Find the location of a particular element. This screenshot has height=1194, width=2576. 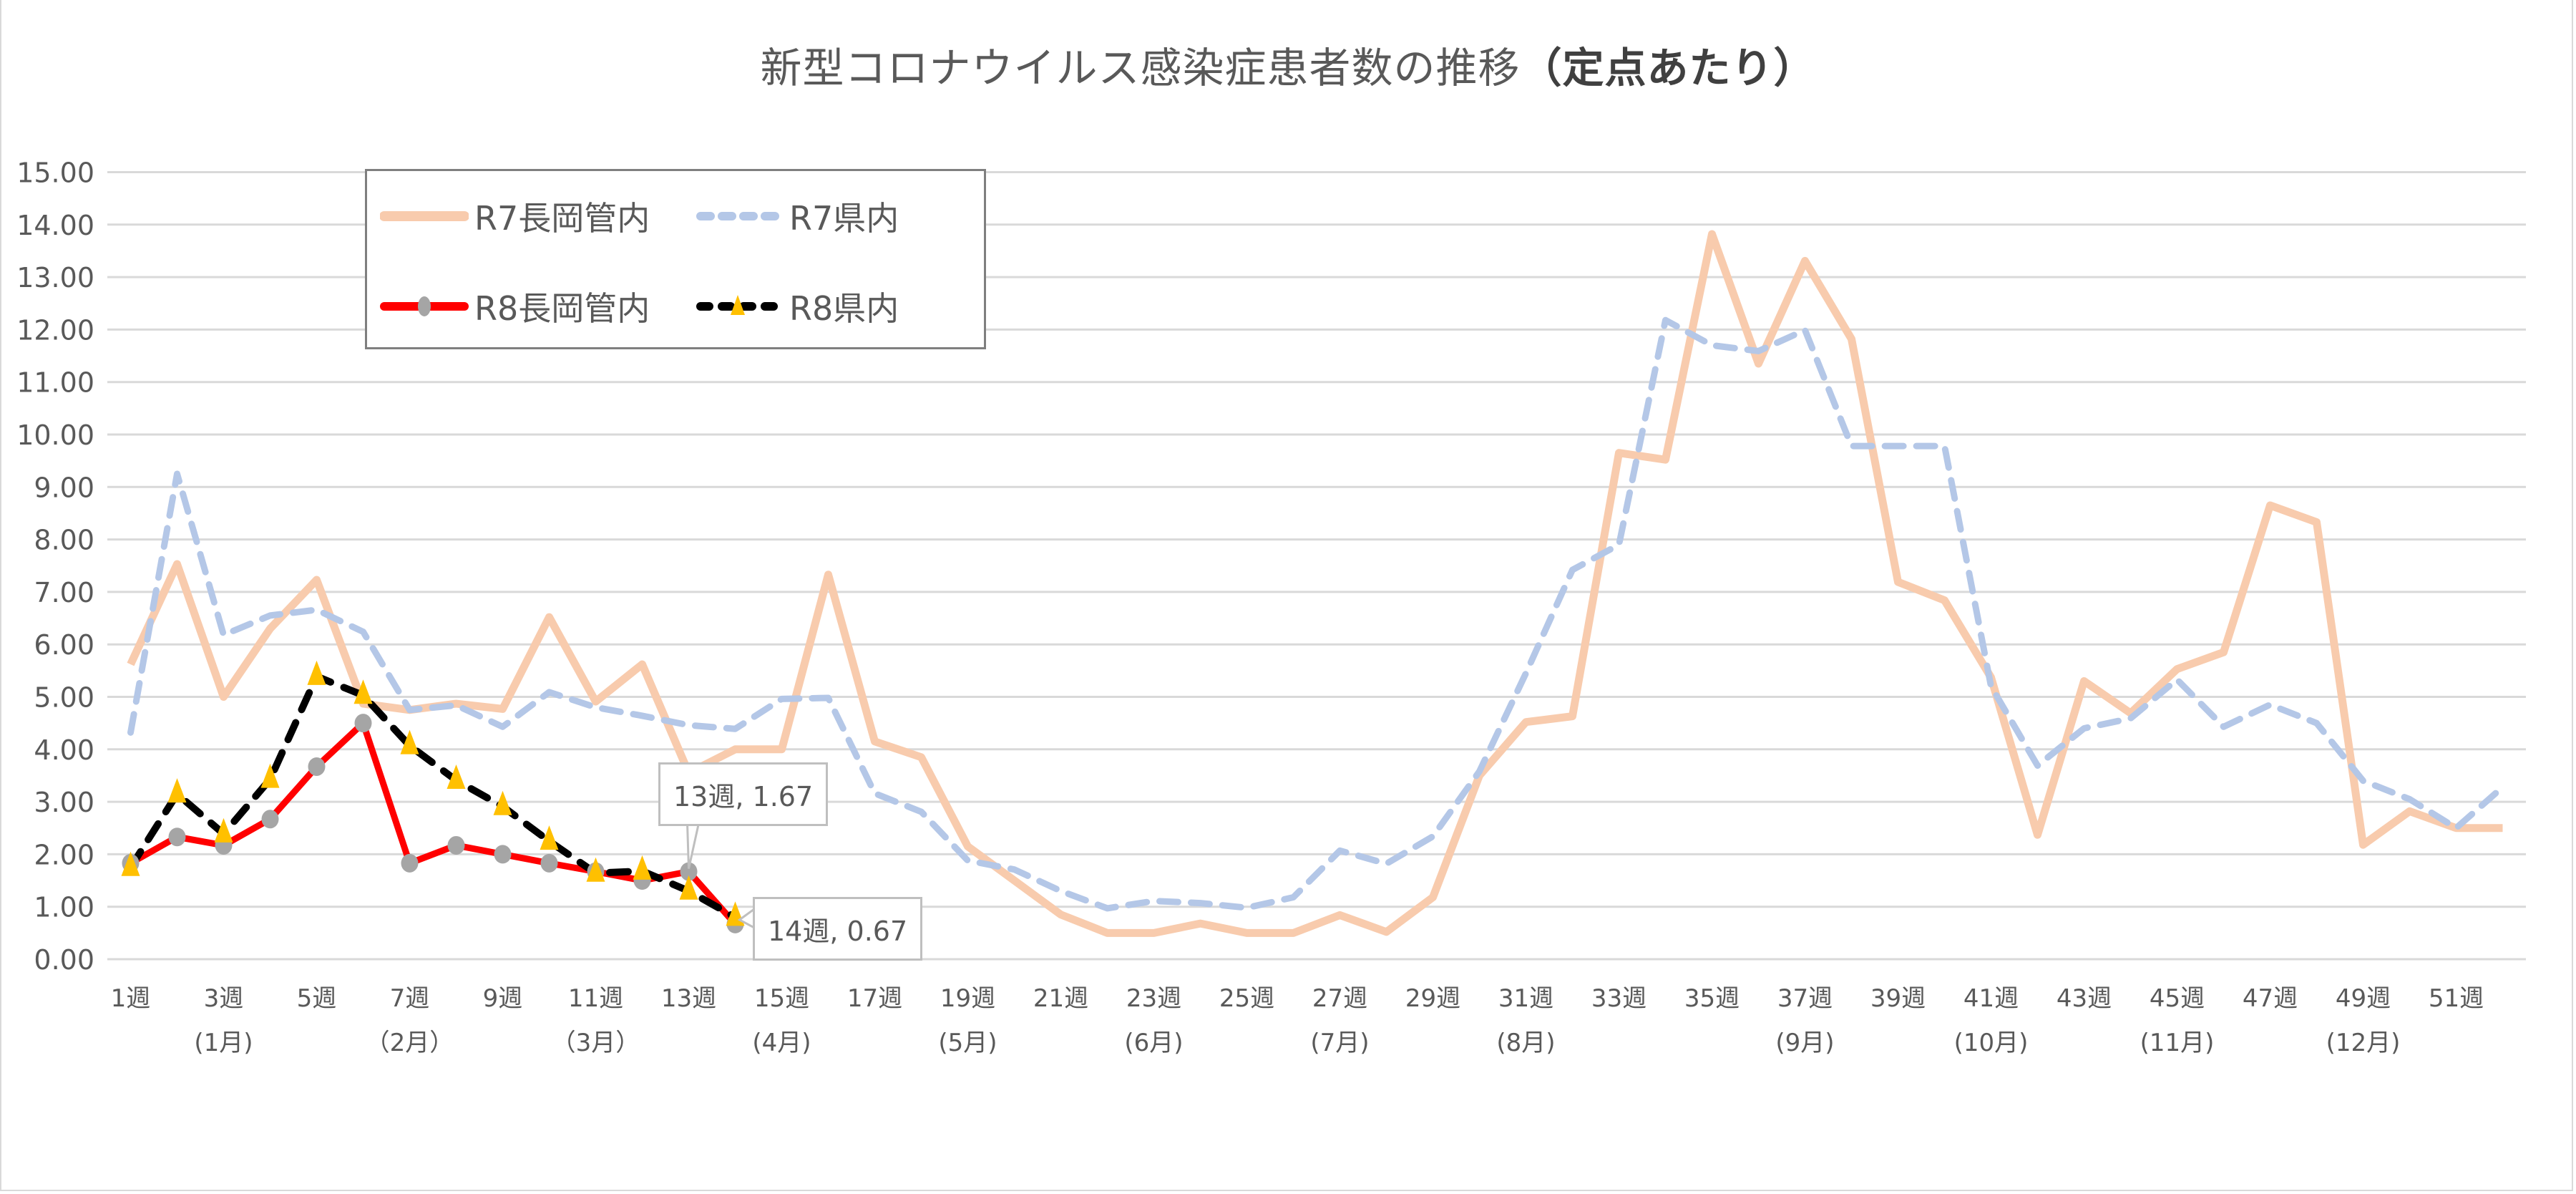

x-month-label: (9月) is located at coordinates (1804, 1043).